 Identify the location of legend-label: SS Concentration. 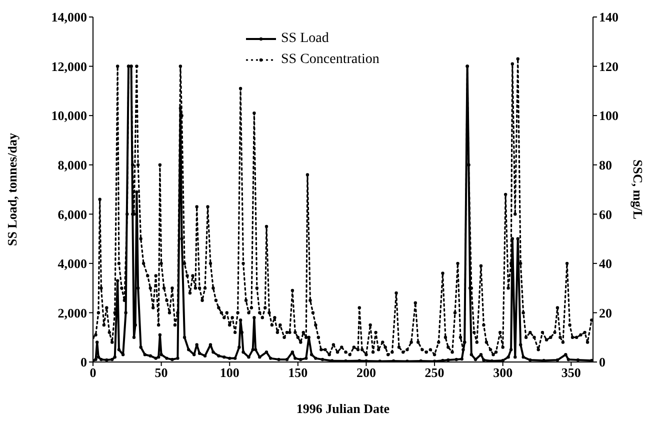
(330, 60).